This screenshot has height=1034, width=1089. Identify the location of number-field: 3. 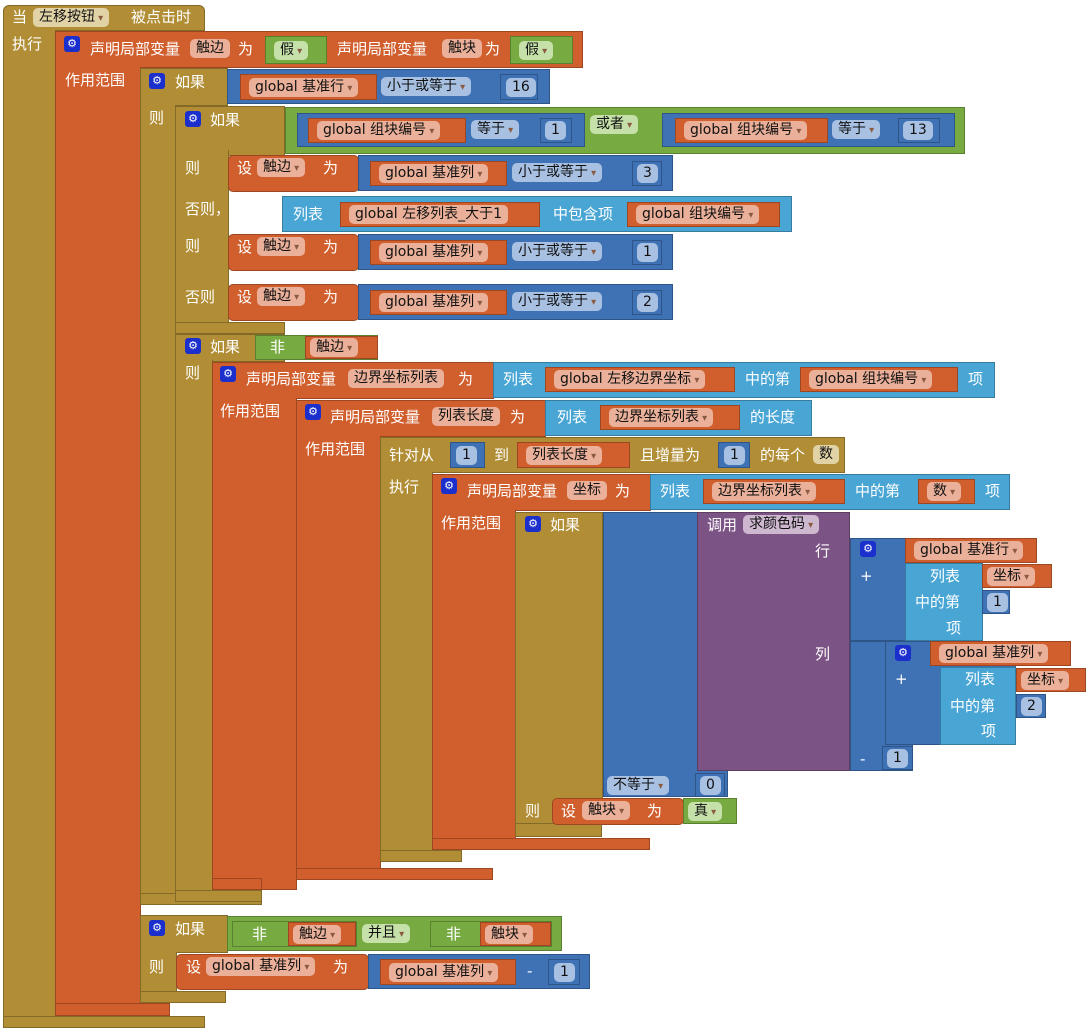
(647, 173).